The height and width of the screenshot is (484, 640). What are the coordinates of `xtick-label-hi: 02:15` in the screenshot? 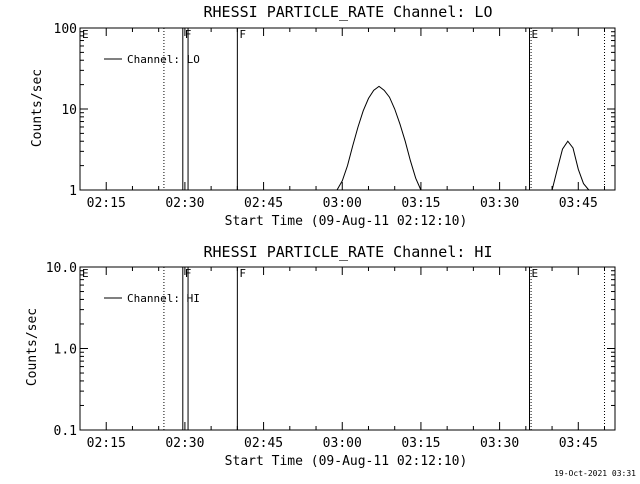 It's located at (106, 443).